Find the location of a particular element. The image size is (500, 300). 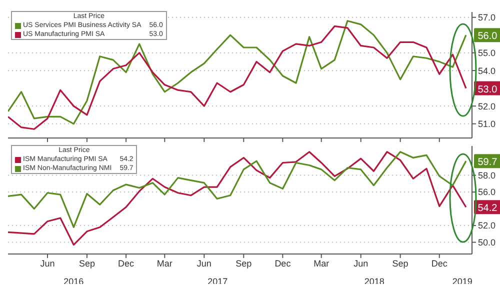

y-tick-label: 51.0 is located at coordinates (487, 124).